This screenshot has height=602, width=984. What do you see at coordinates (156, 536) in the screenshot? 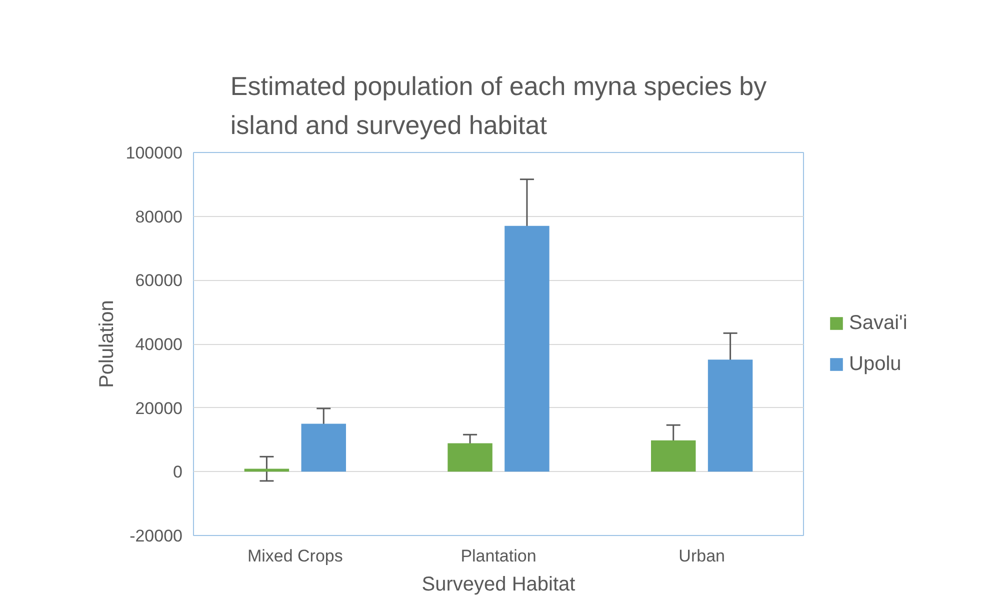
I see `y-tick-label: -20000` at bounding box center [156, 536].